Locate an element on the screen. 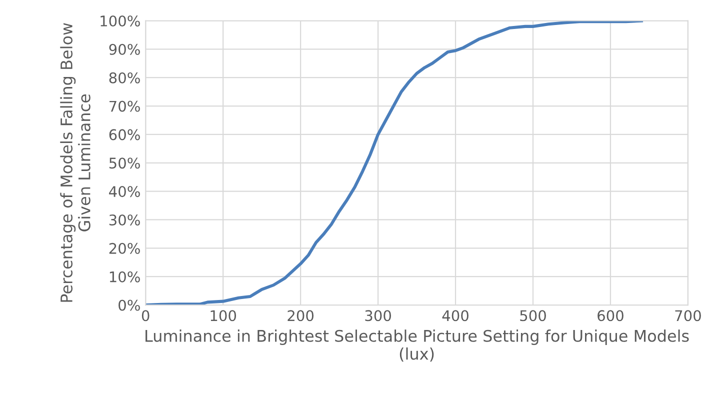 The image size is (728, 415). x-tick-label: 700 is located at coordinates (688, 316).